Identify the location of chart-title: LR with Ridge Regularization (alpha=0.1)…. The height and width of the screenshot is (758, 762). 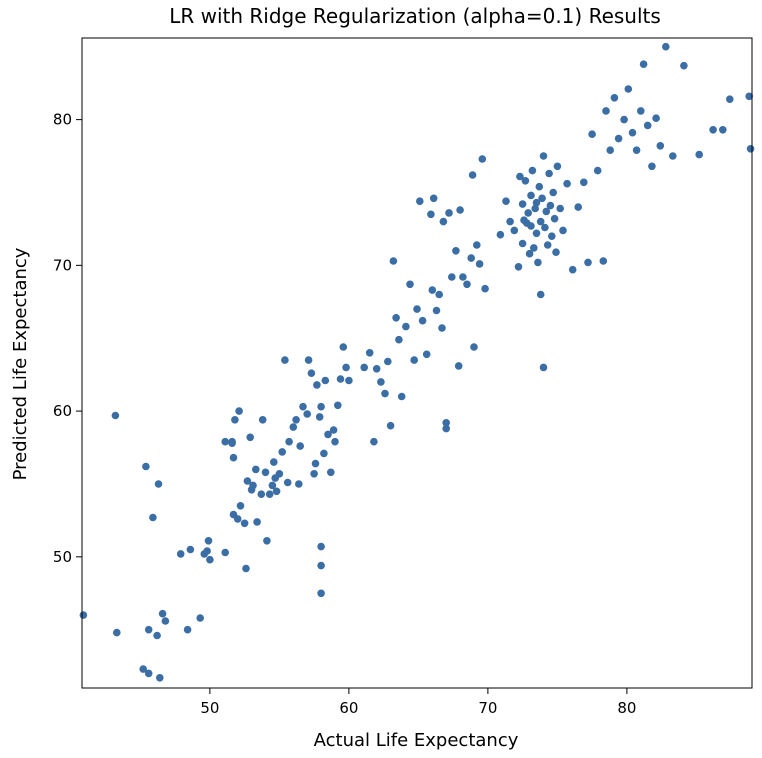
(415, 16).